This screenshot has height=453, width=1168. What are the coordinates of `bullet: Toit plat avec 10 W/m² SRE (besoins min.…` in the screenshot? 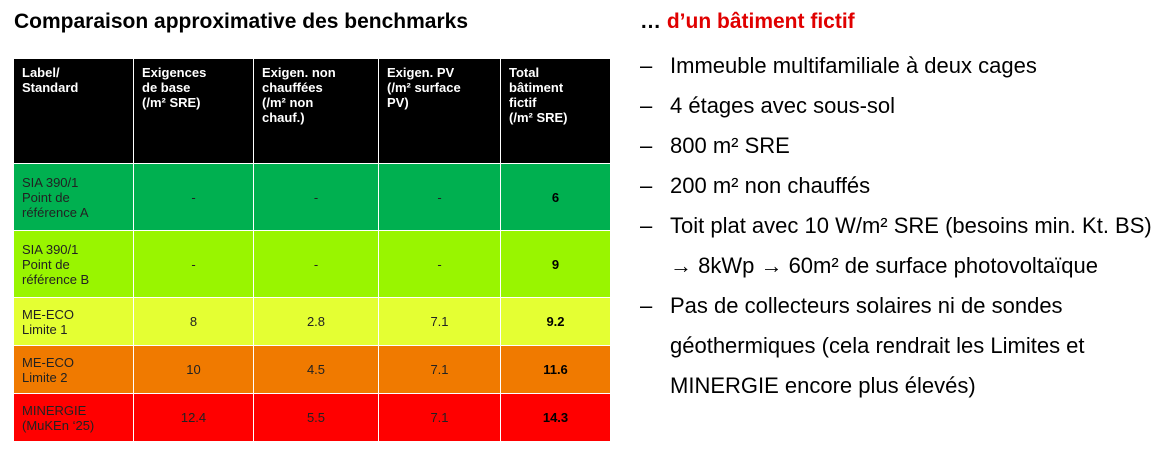 It's located at (904, 246).